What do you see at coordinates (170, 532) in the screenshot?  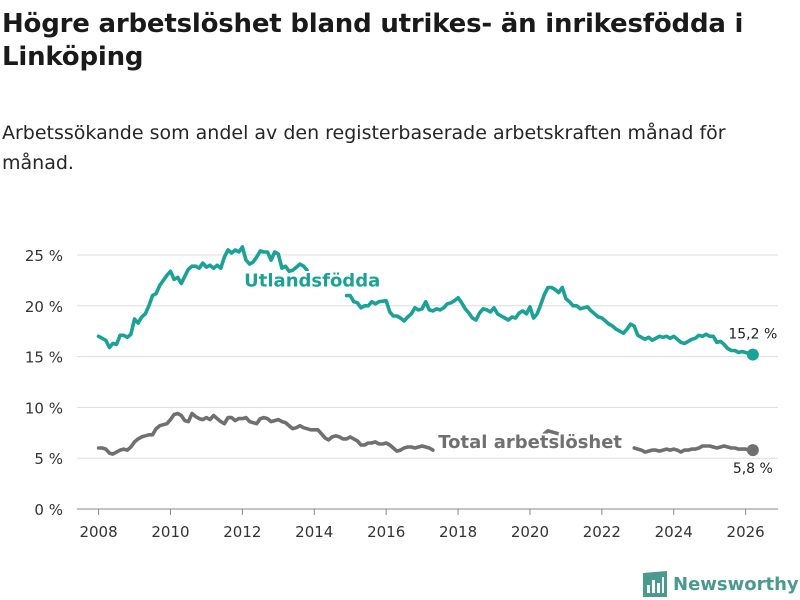 I see `x-tick-label: 2010` at bounding box center [170, 532].